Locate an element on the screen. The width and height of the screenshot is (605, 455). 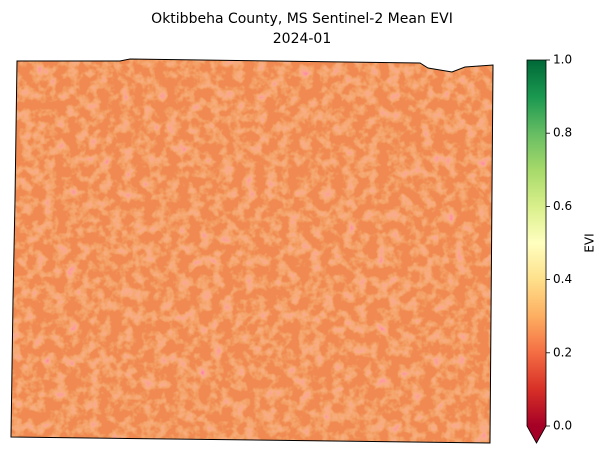
colorbar-label: EVI is located at coordinates (590, 242).